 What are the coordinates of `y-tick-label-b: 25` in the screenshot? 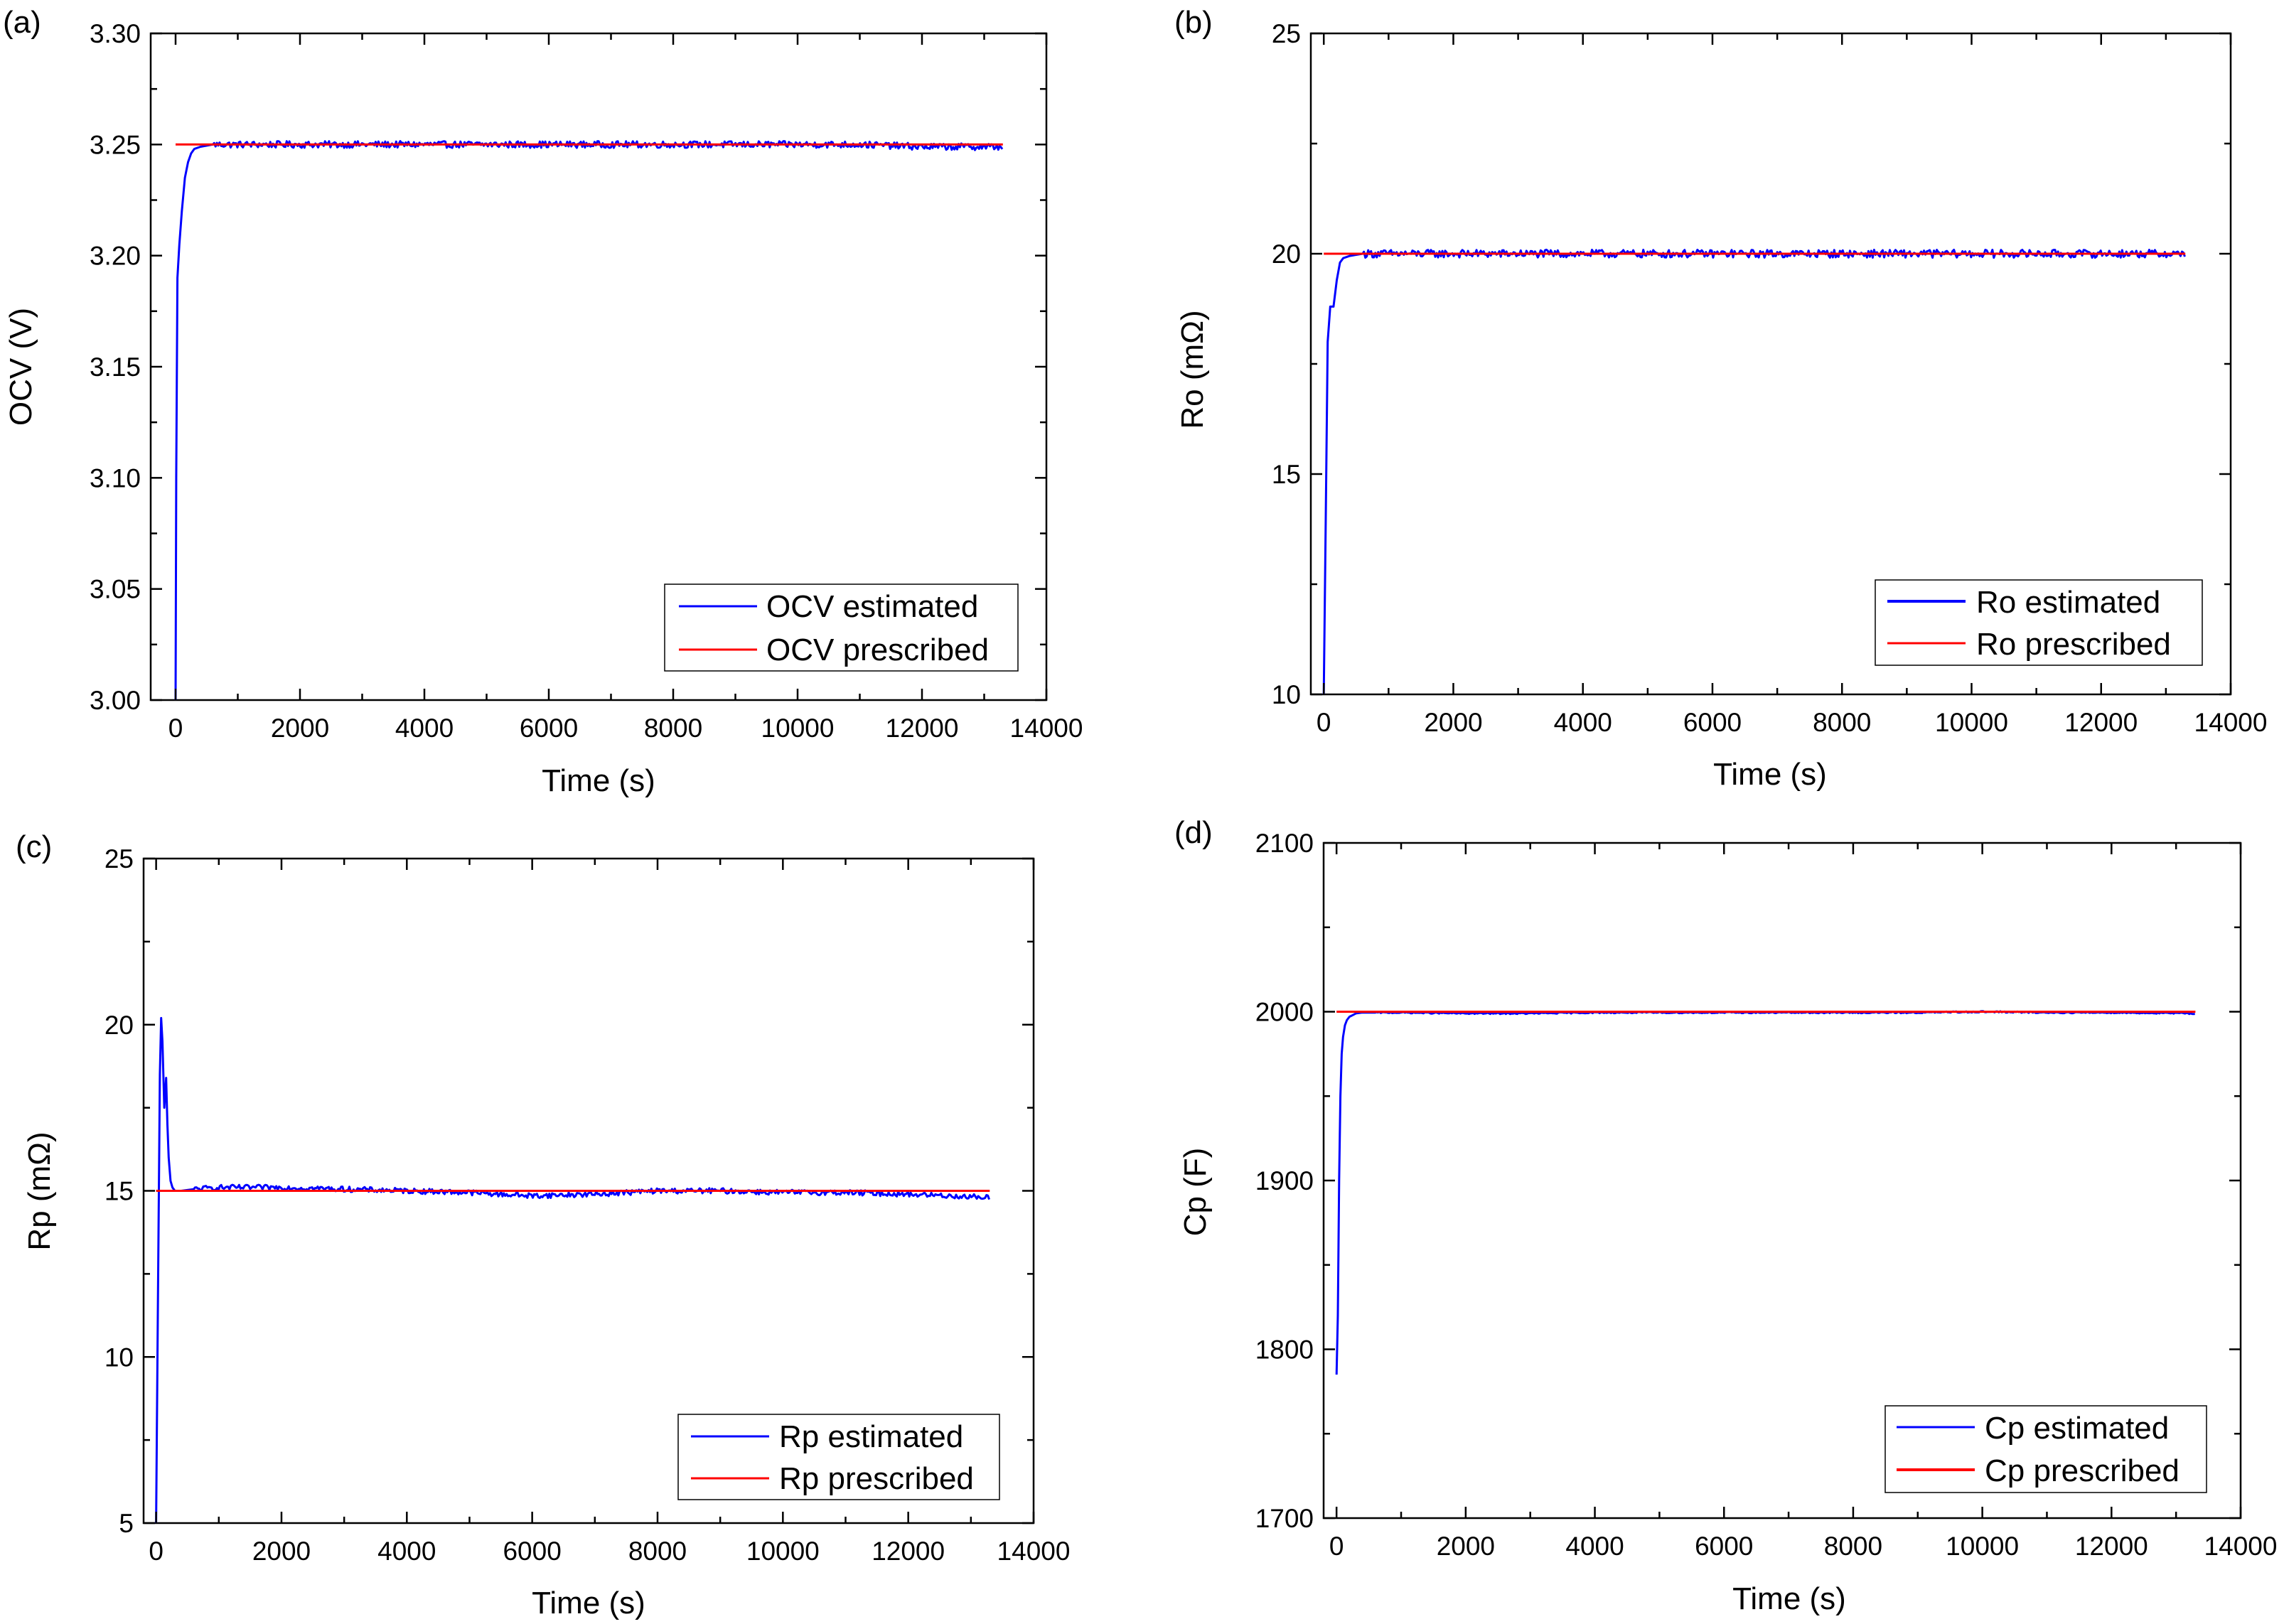 It's located at (1286, 33).